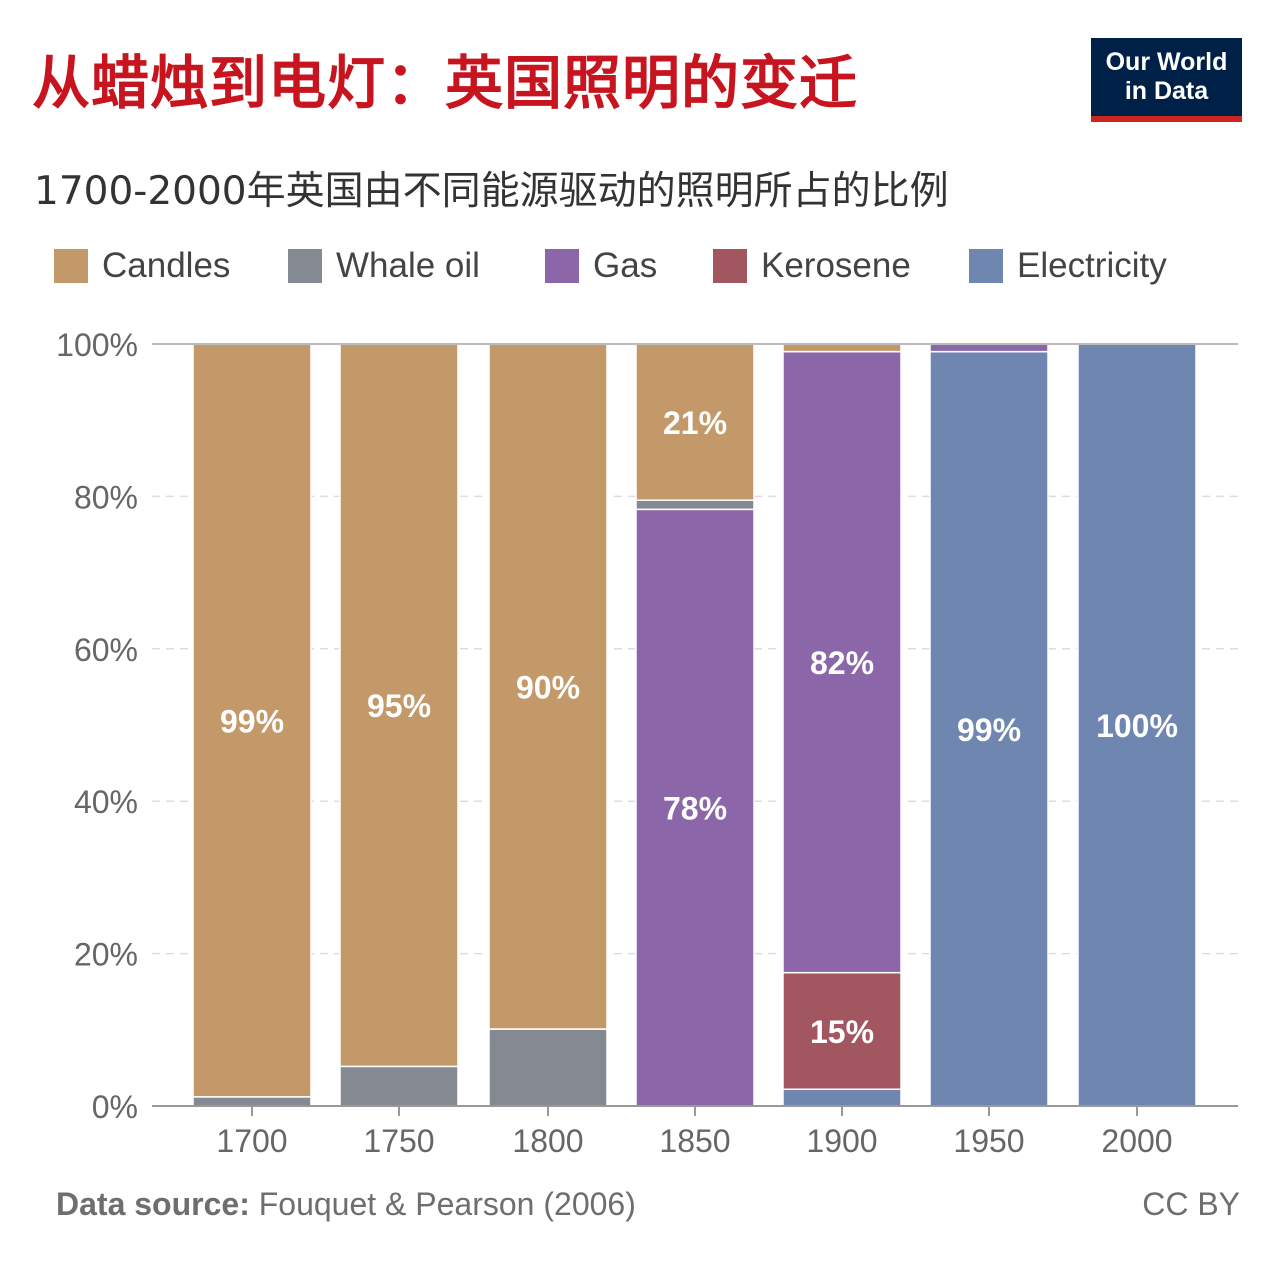 This screenshot has width=1280, height=1262. I want to click on logo-text-line1: Our World, so click(1166, 62).